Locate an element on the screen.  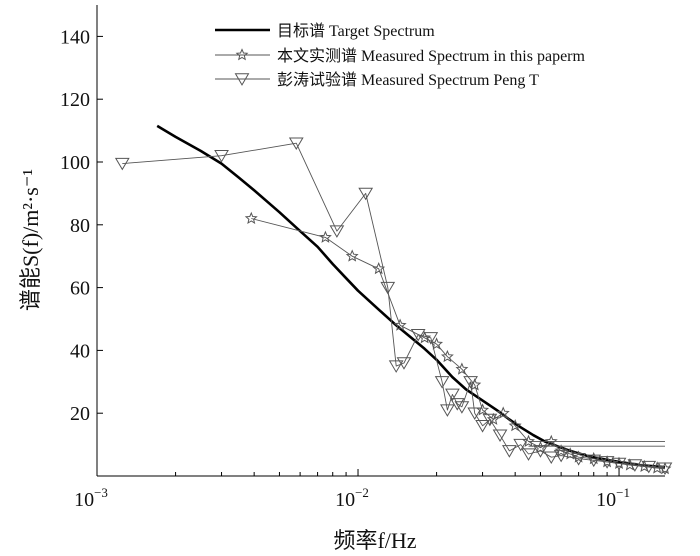
x-tick-label: 10⁻³ is located at coordinates (91, 498).